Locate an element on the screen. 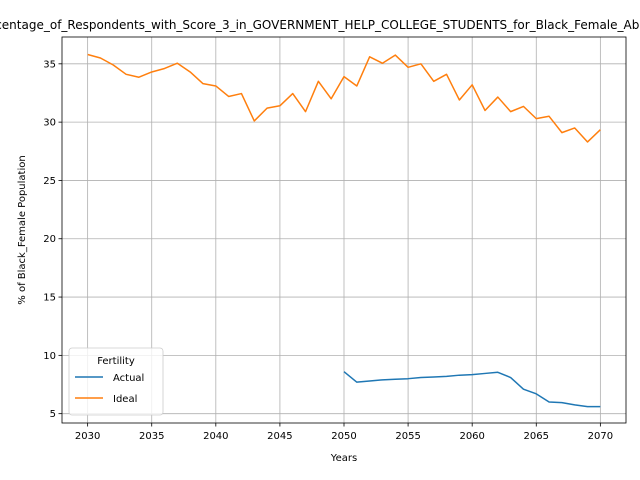 This screenshot has width=640, height=480. legend: Fertility Actual Ideal is located at coordinates (116, 381).